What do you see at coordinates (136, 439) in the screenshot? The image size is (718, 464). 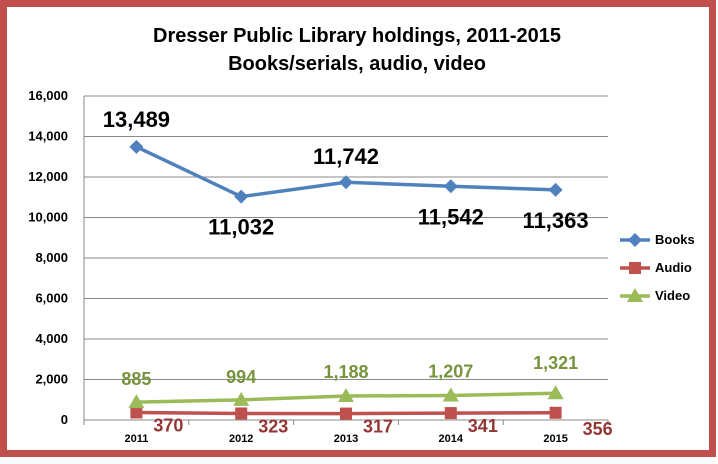 I see `x-tick-label: 2011` at bounding box center [136, 439].